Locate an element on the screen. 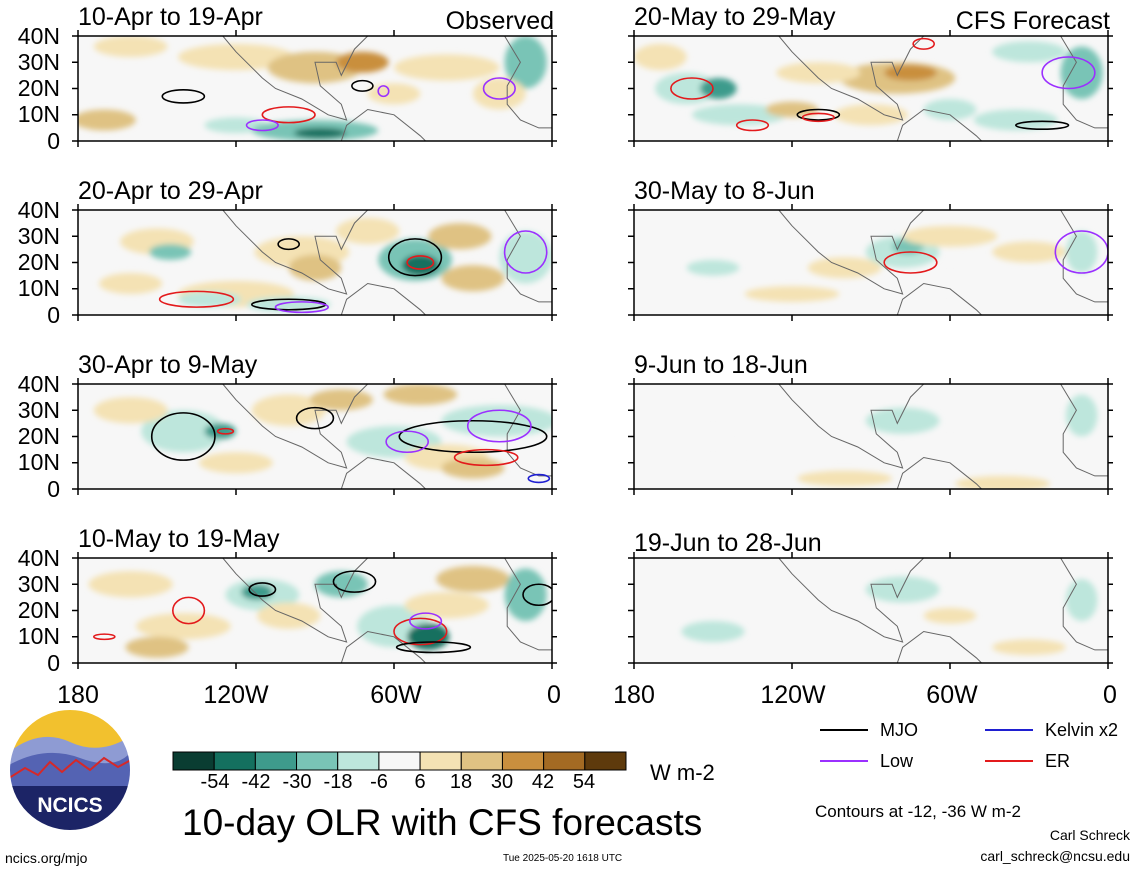 The width and height of the screenshot is (1135, 871). colorbar-tick: 6 is located at coordinates (420, 782).